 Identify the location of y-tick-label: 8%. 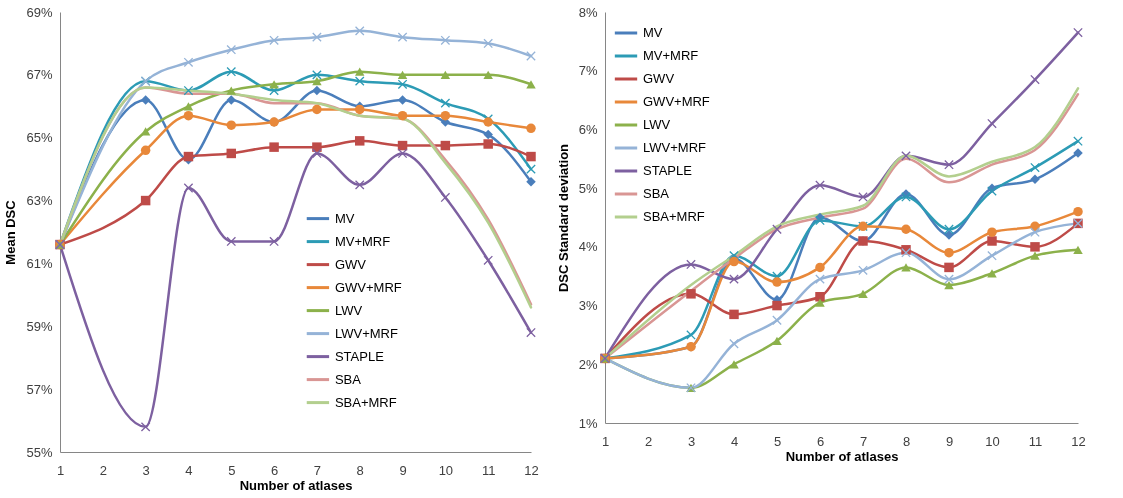
(588, 12).